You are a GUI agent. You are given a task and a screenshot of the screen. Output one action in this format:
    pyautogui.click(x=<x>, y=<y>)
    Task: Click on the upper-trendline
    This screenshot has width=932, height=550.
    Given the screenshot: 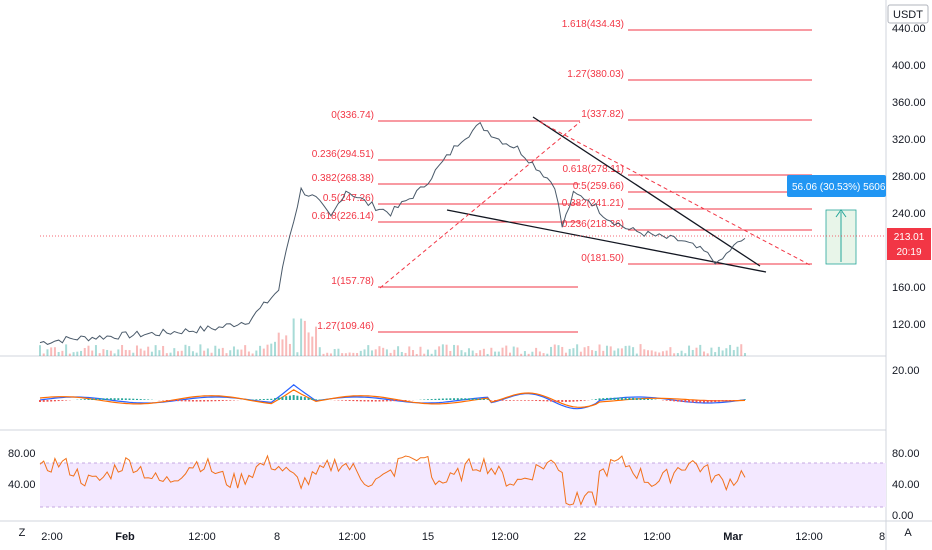 What is the action you would take?
    pyautogui.click(x=646, y=191)
    